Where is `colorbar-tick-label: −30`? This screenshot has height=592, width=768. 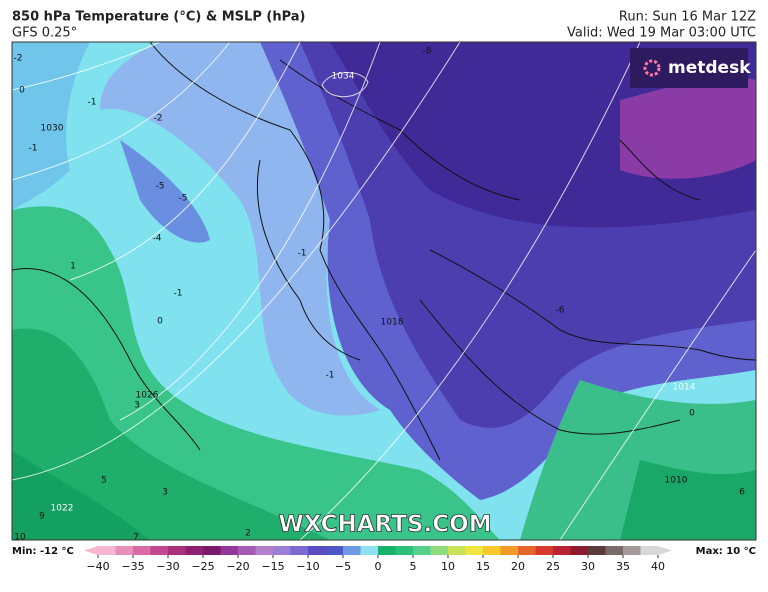
colorbar-tick-label: −30 is located at coordinates (167, 566).